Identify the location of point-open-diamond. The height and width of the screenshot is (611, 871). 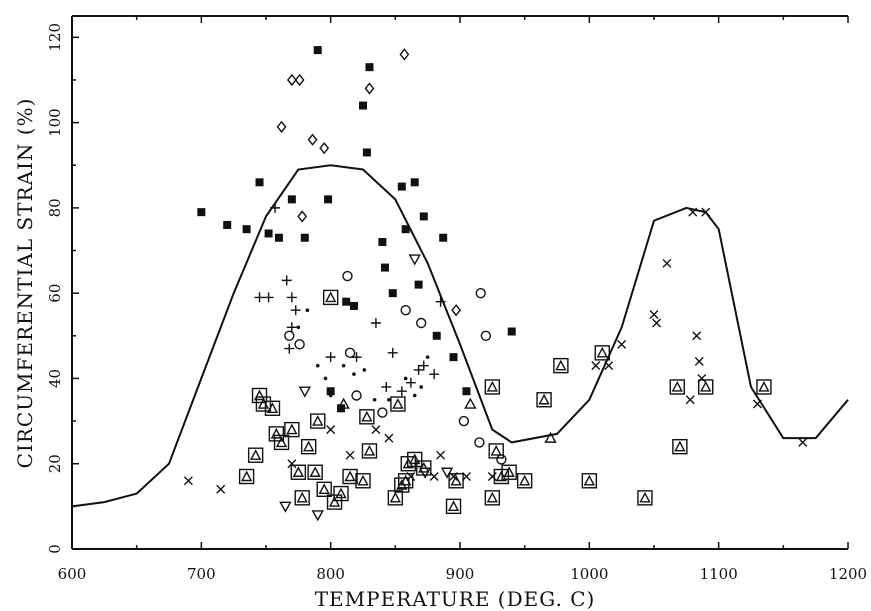
(312, 139).